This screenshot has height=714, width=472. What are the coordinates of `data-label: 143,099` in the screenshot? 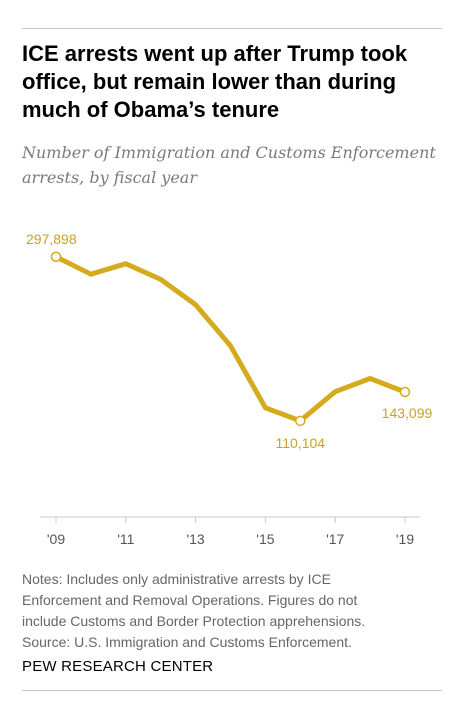 It's located at (407, 413).